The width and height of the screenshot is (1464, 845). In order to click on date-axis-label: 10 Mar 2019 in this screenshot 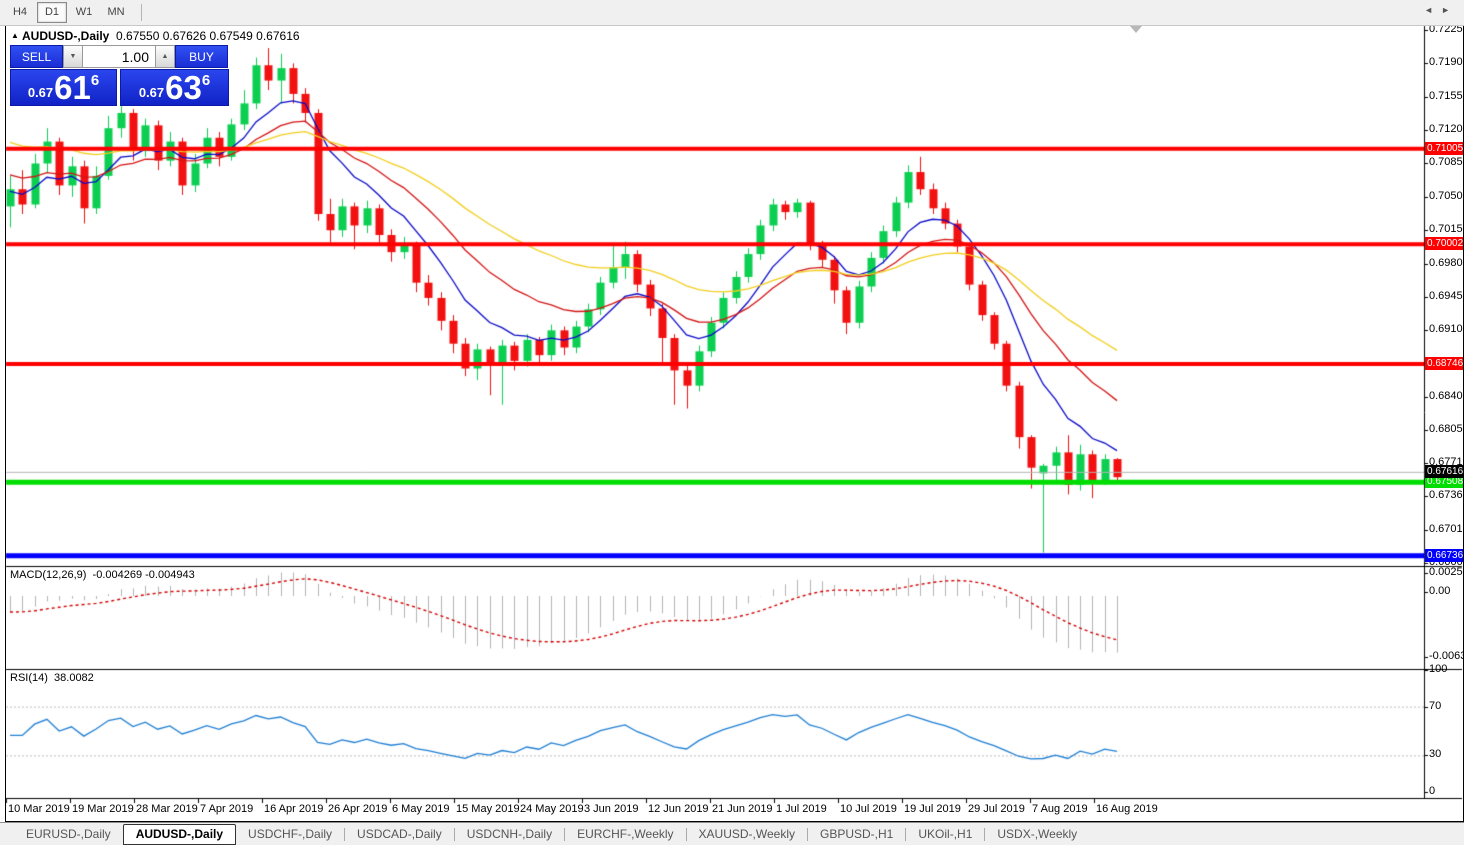, I will do `click(39, 809)`.